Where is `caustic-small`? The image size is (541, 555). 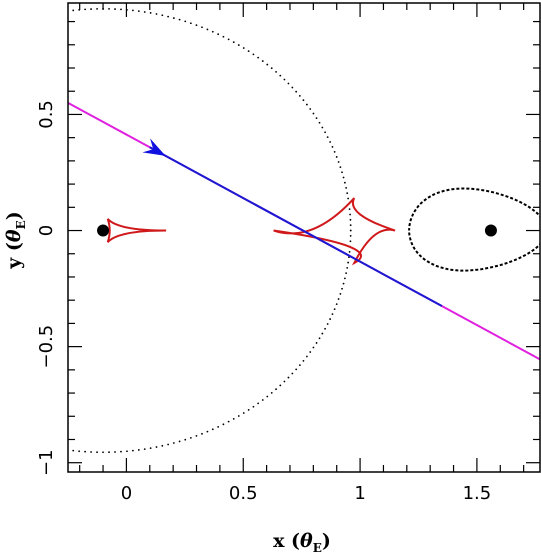
caustic-small is located at coordinates (136, 230).